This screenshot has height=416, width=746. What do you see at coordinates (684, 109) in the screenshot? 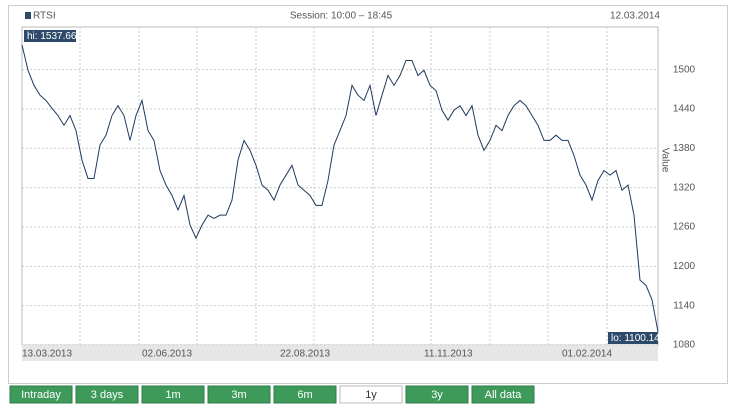
I see `y-tick-label: 1440` at bounding box center [684, 109].